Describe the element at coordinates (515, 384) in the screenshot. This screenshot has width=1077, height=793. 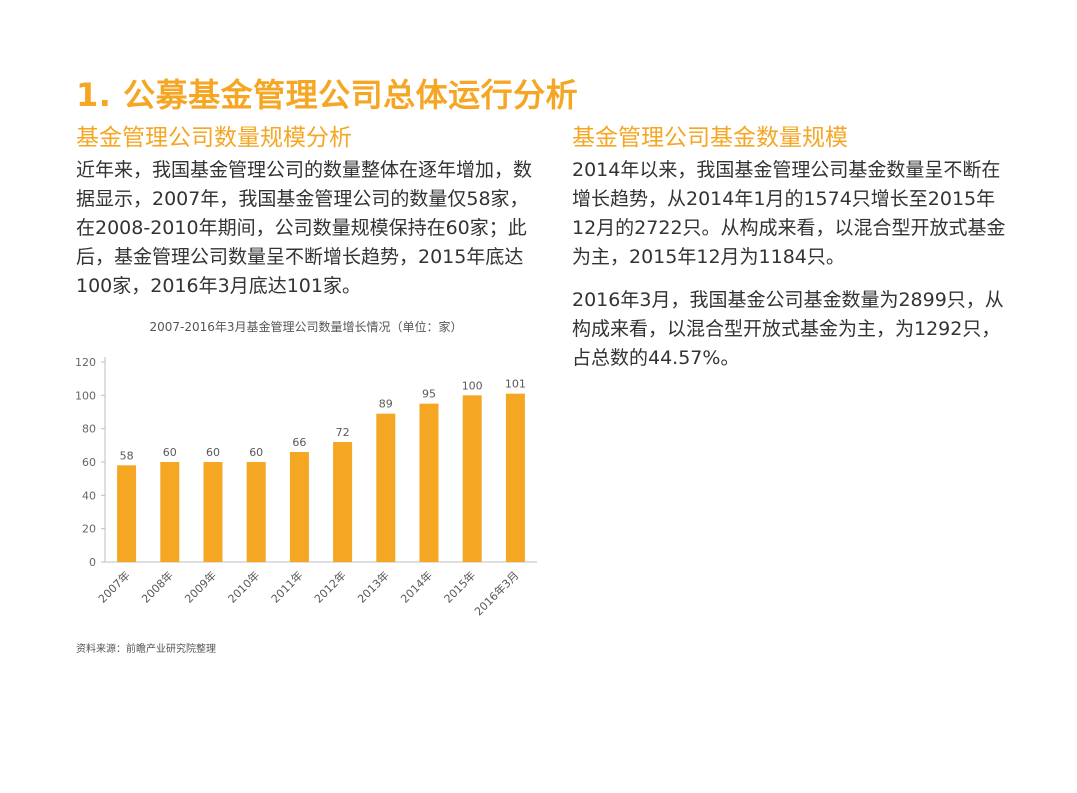
I see `data-label: 101` at that location.